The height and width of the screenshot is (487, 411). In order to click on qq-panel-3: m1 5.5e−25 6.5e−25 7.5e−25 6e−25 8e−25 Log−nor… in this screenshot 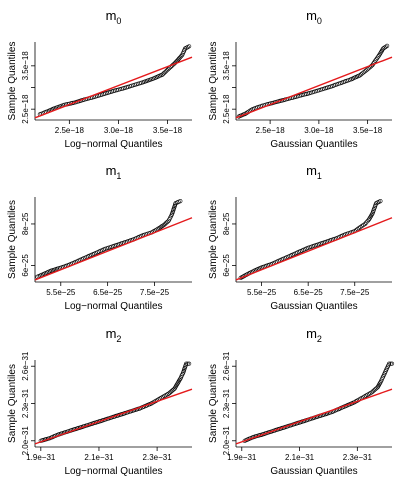, I will do `click(100, 237)`.